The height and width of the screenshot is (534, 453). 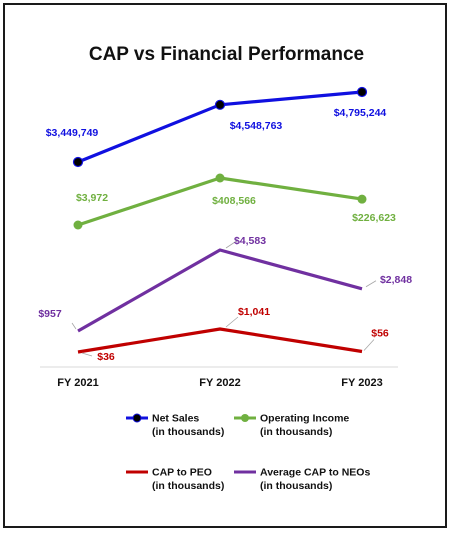 What do you see at coordinates (234, 201) in the screenshot?
I see `data-label-operating-income: $408,566` at bounding box center [234, 201].